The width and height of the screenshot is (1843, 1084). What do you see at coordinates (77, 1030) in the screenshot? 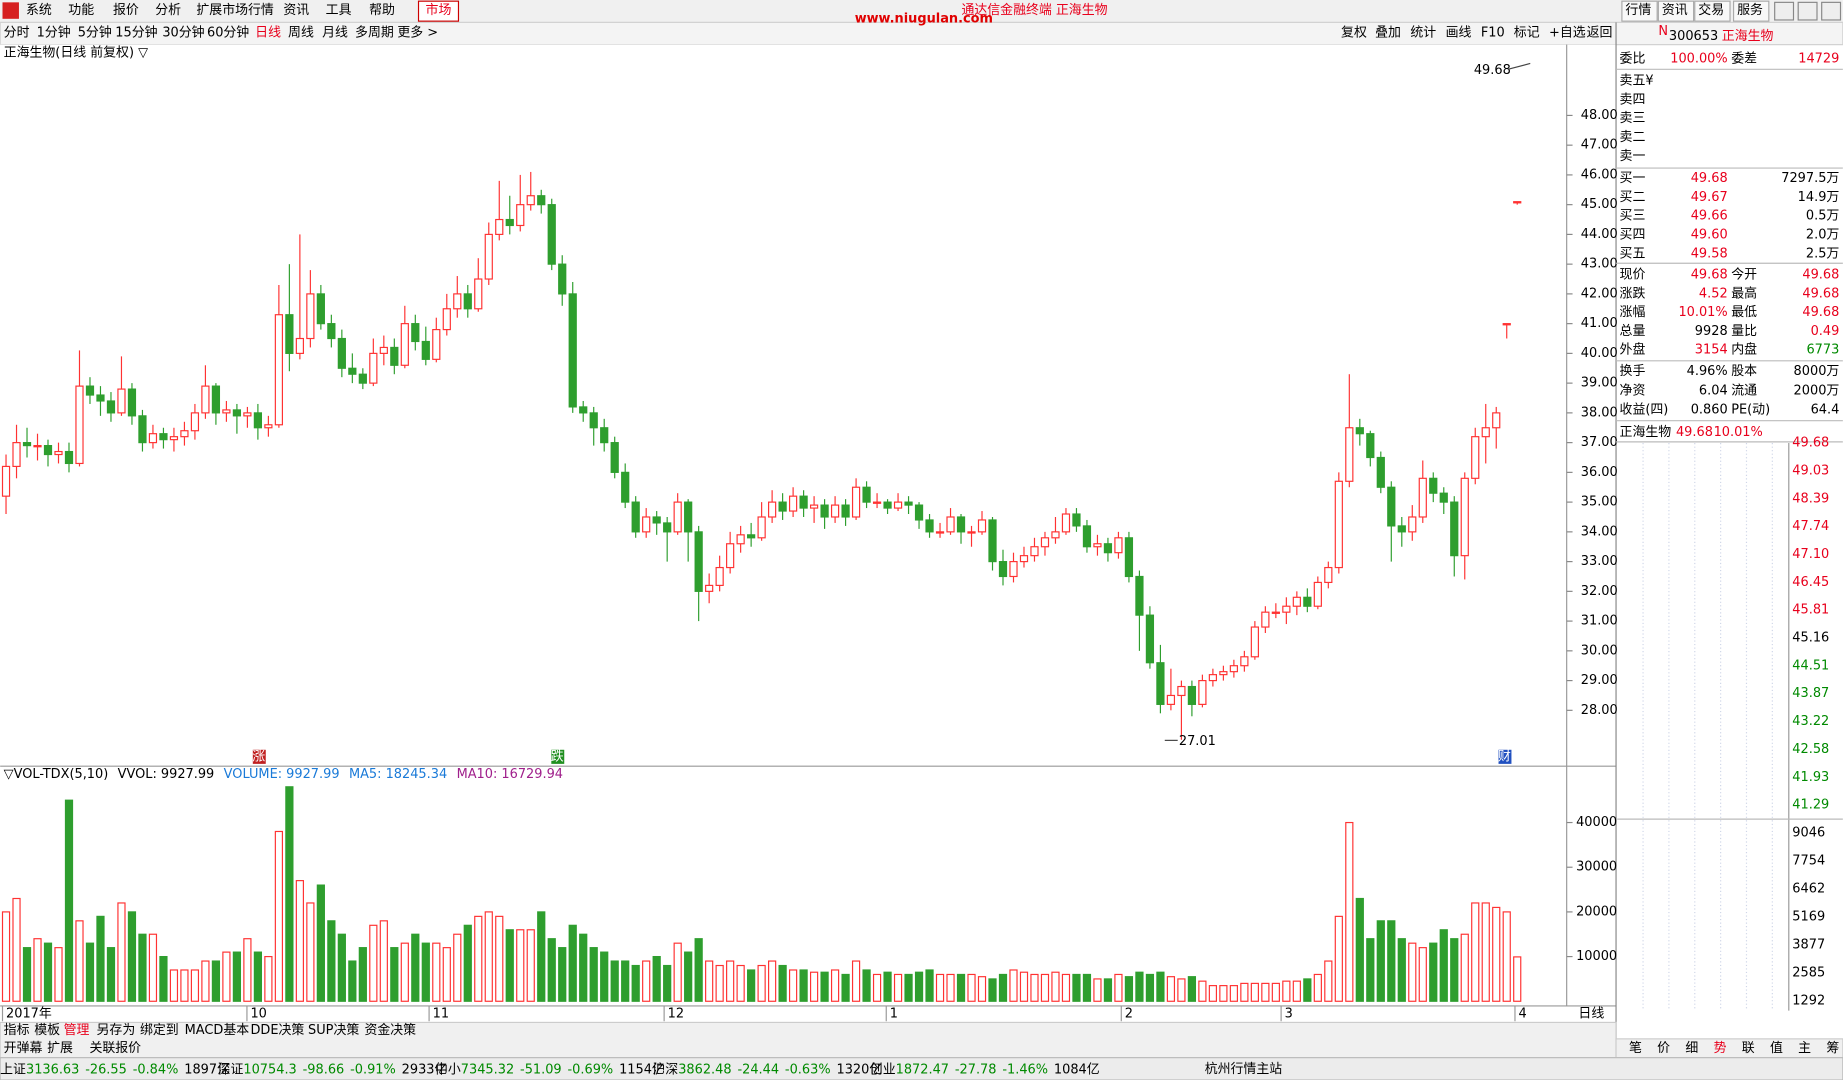
I see `indicator-tab: 管理` at bounding box center [77, 1030].